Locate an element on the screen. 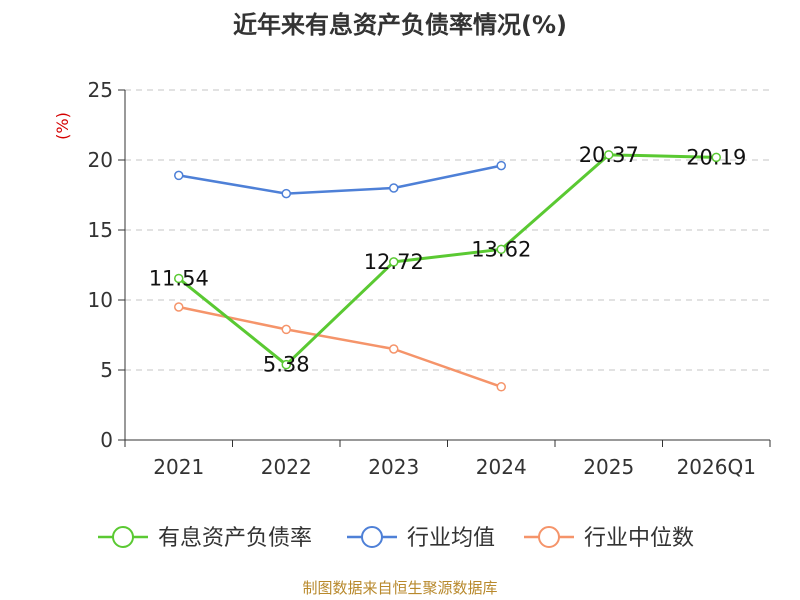 The width and height of the screenshot is (800, 600). x-tick-label-4: 2025 is located at coordinates (608, 467).